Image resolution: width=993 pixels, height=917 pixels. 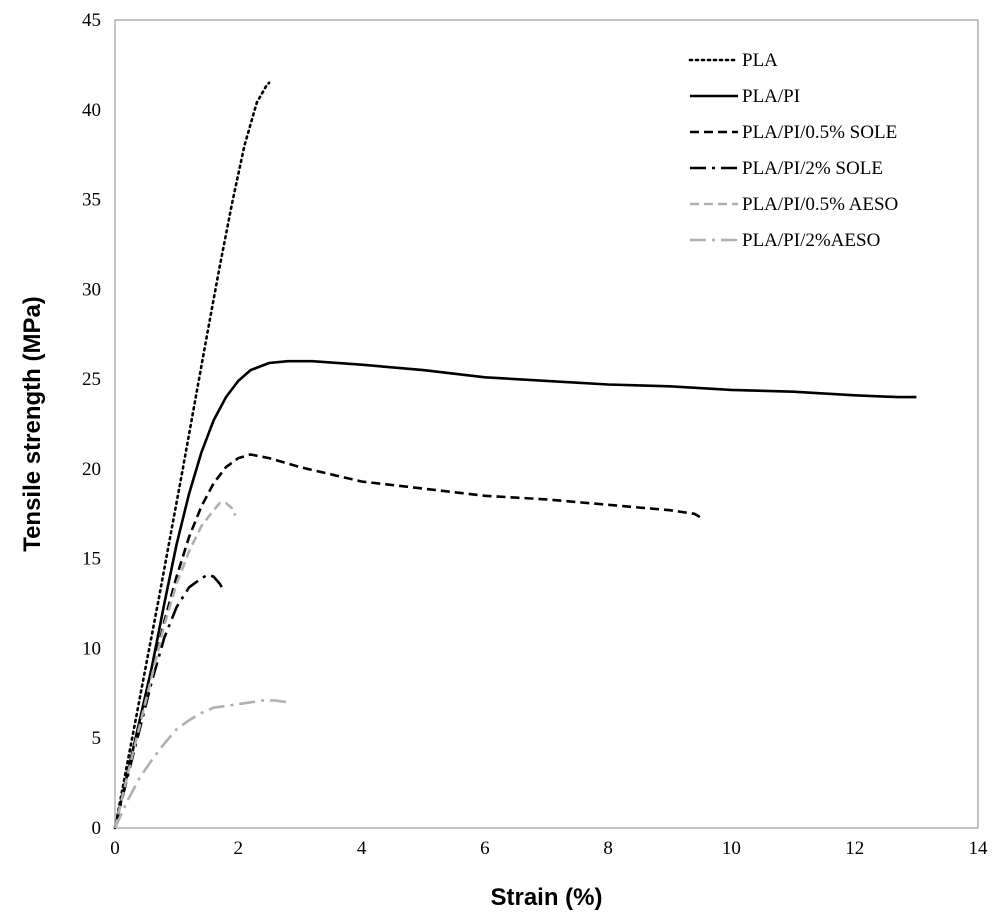 I want to click on legend-label: PLA/PI/2% SOLE, so click(x=812, y=168).